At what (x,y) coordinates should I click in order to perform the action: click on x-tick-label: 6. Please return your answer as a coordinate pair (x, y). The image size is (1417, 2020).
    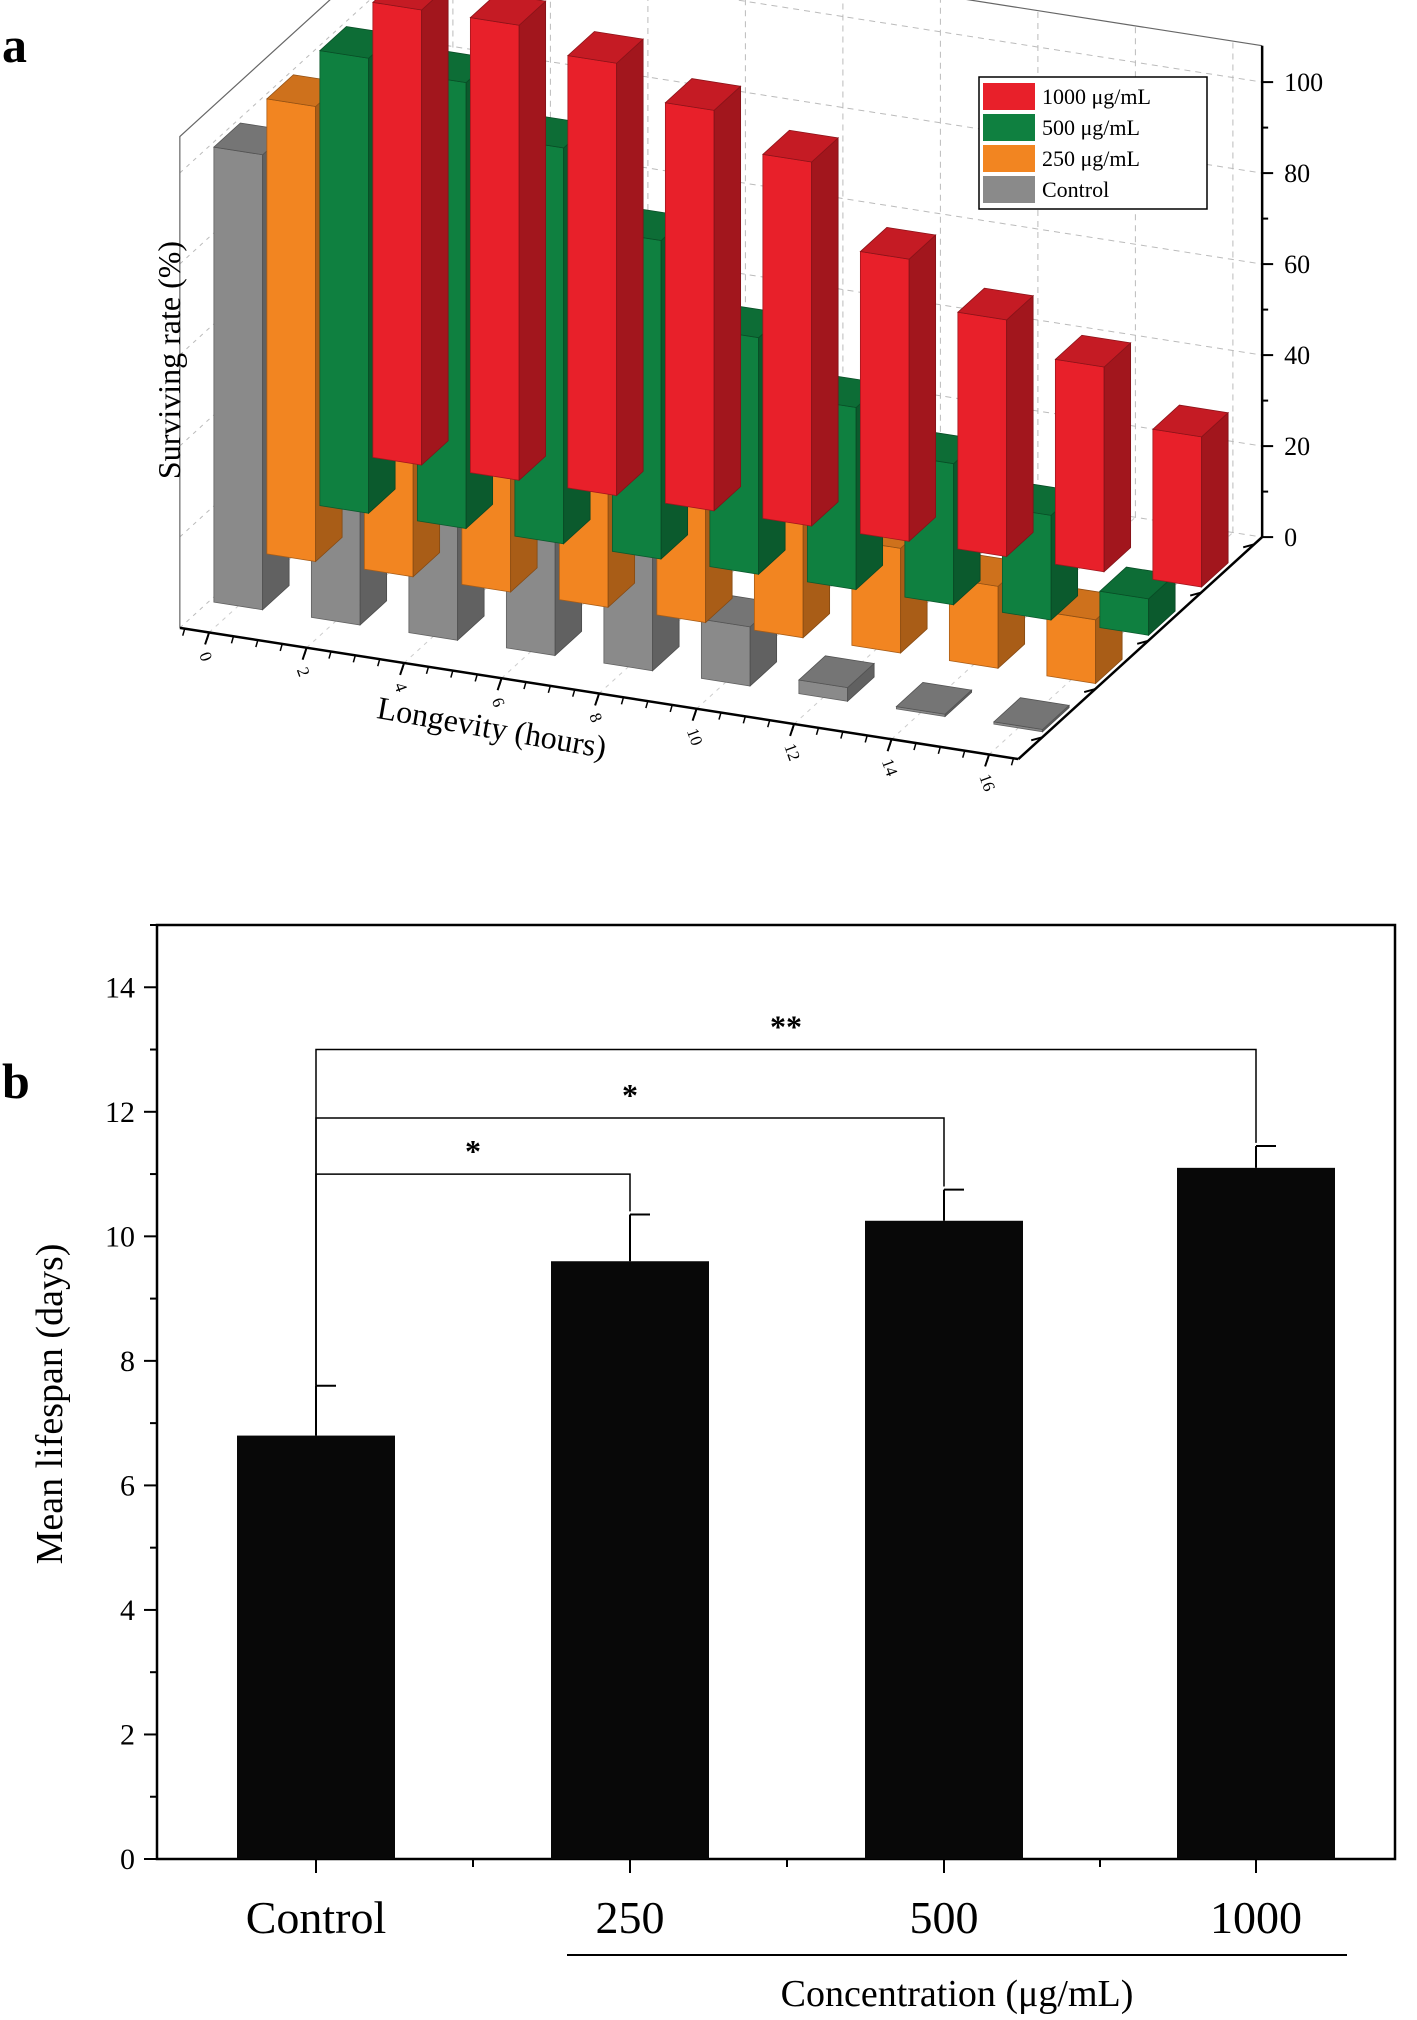
    Looking at the image, I should click on (498, 702).